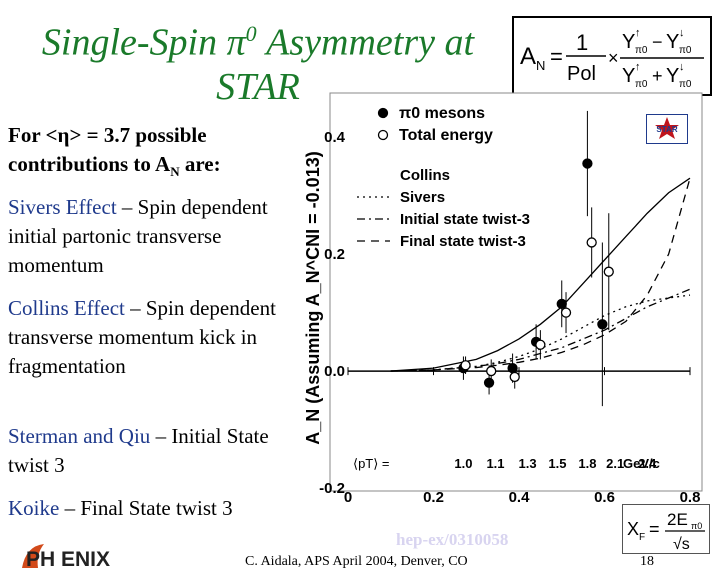  Describe the element at coordinates (345, 64) in the screenshot. I see `title-text-end: Asymmetry at STAR` at that location.